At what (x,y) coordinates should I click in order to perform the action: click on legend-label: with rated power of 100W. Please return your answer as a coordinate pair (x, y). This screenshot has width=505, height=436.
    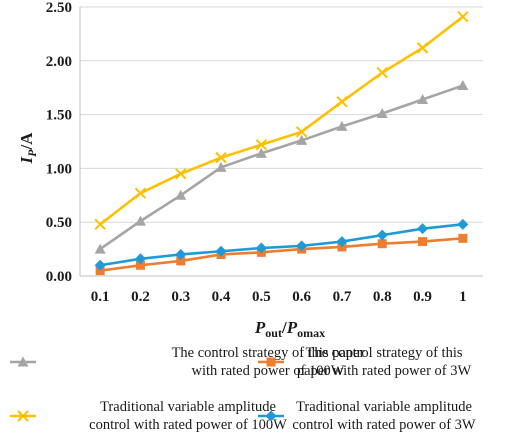
    Looking at the image, I should click on (267, 371).